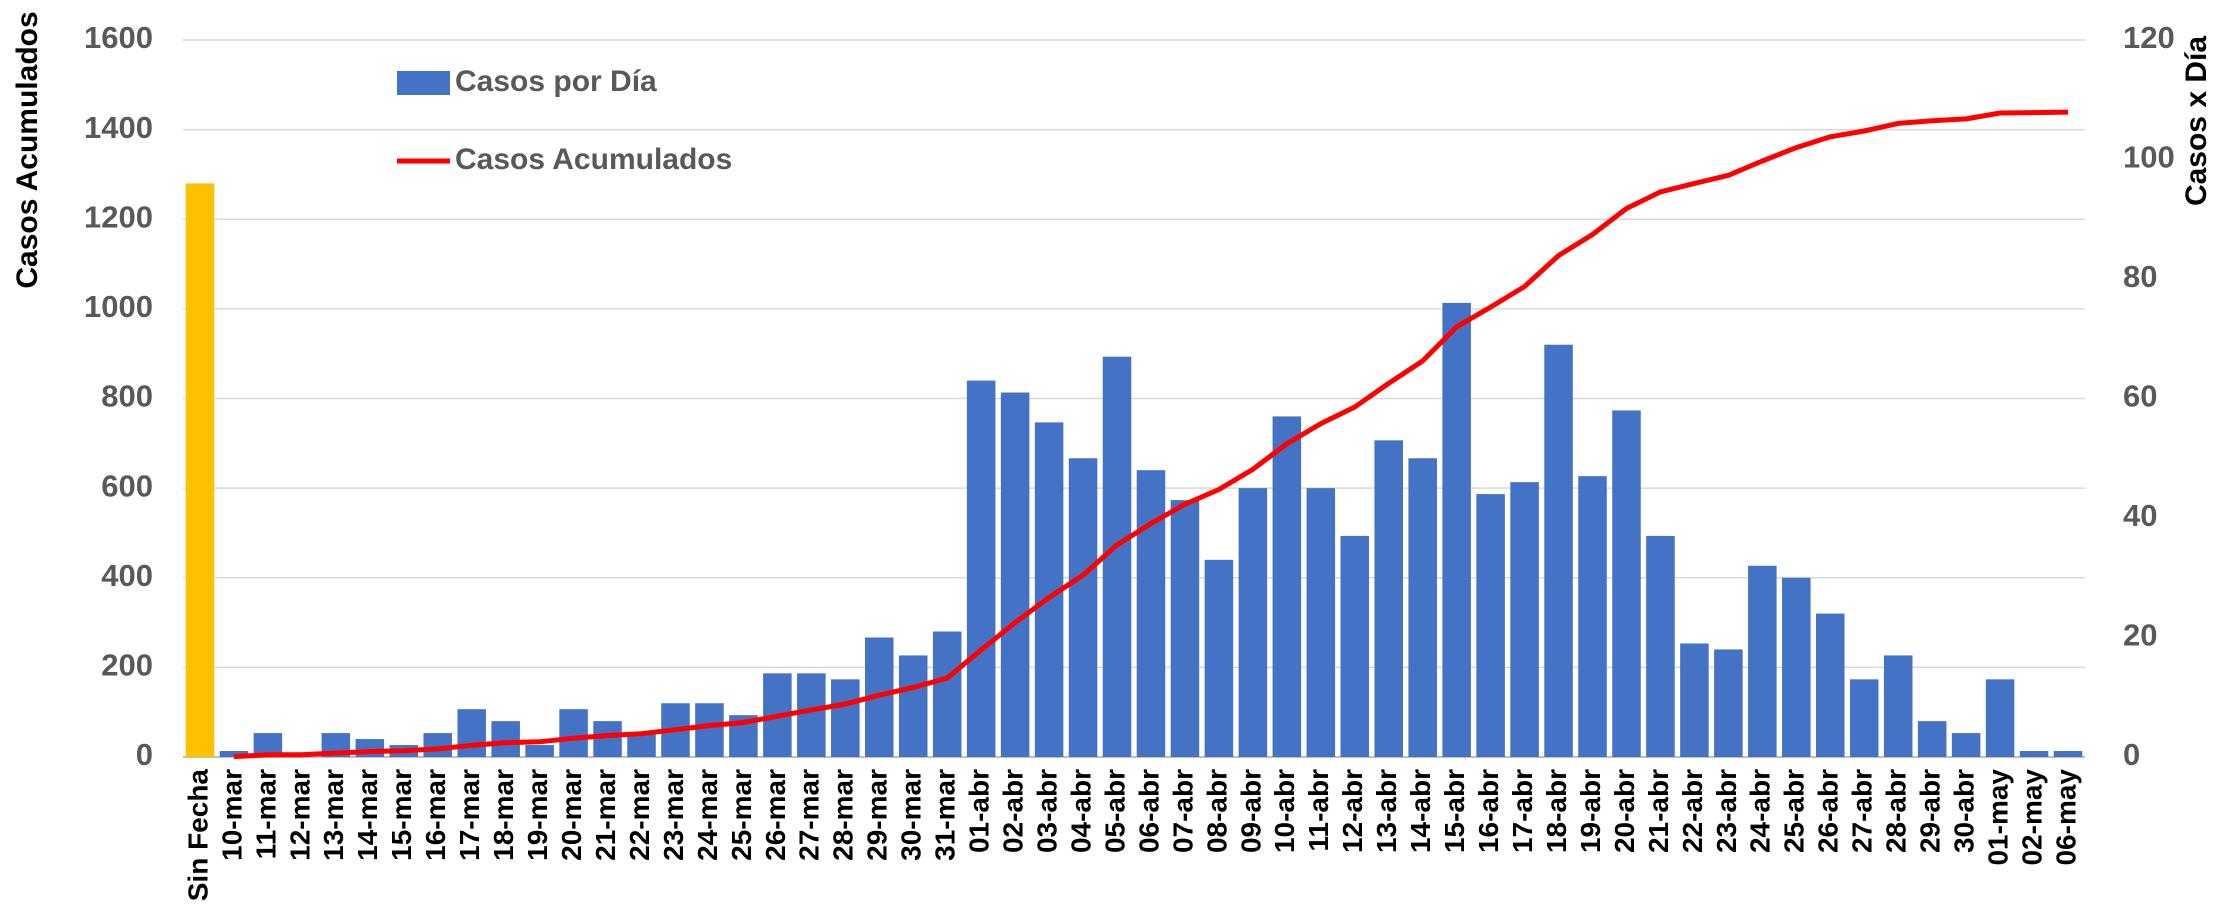 The width and height of the screenshot is (2229, 924). Describe the element at coordinates (639, 815) in the screenshot. I see `x-tick-label: 22-mar` at that location.